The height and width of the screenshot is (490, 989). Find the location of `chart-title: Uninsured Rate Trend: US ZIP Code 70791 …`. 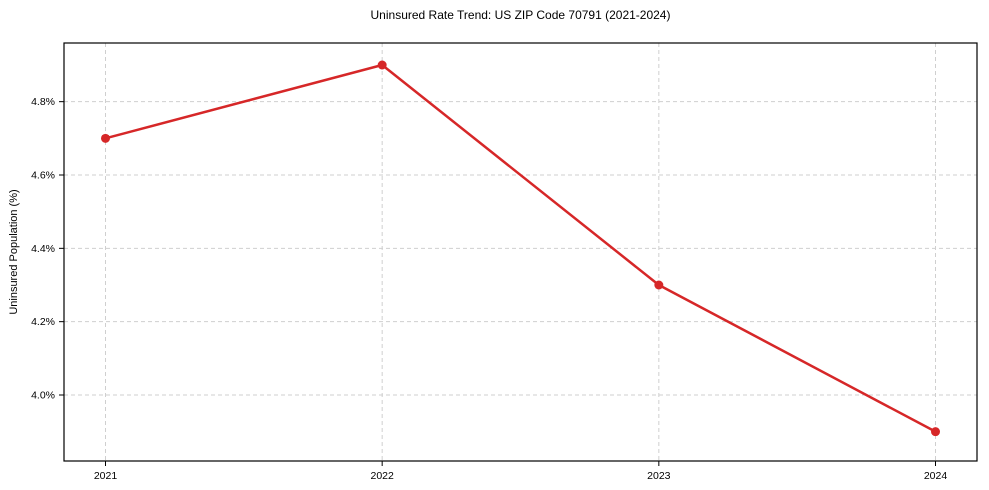

chart-title: Uninsured Rate Trend: US ZIP Code 70791 … is located at coordinates (520, 15).